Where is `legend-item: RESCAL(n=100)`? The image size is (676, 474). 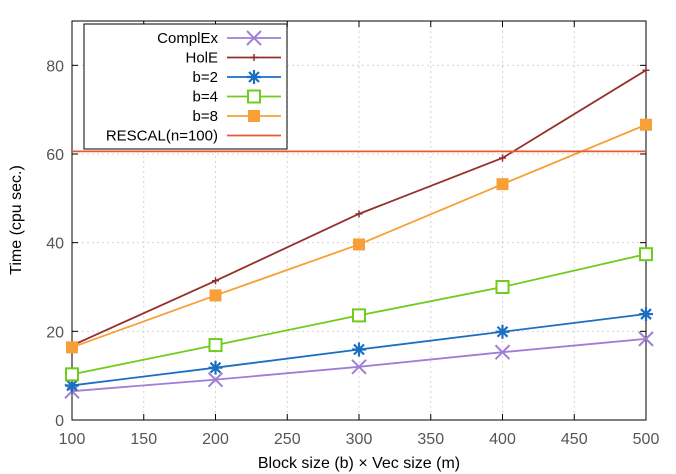
legend-item: RESCAL(n=100) is located at coordinates (193, 136).